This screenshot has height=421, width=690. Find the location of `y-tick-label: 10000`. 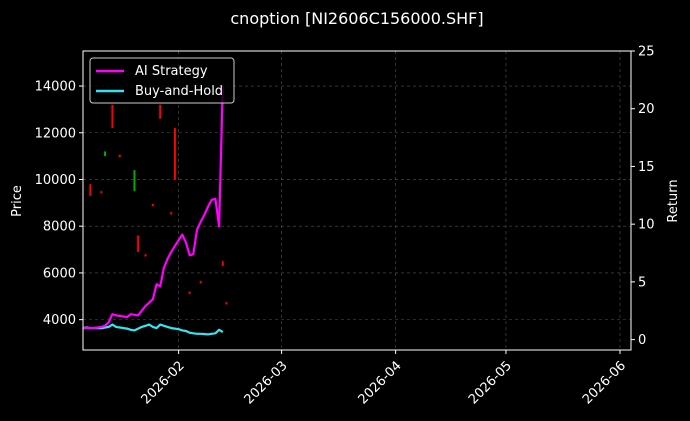

y-tick-label: 10000 is located at coordinates (55, 180).